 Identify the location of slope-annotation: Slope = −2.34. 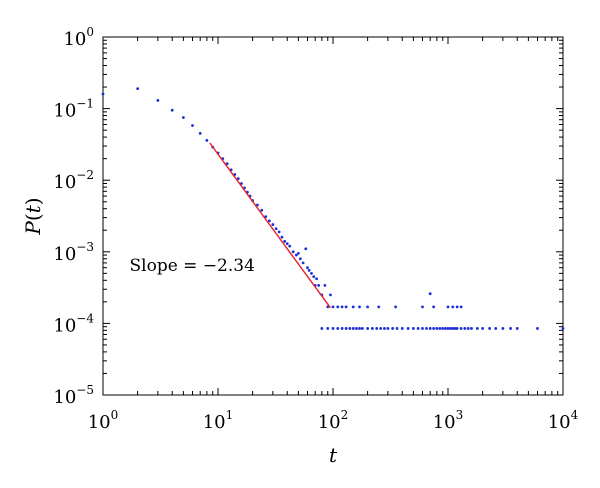
(192, 266).